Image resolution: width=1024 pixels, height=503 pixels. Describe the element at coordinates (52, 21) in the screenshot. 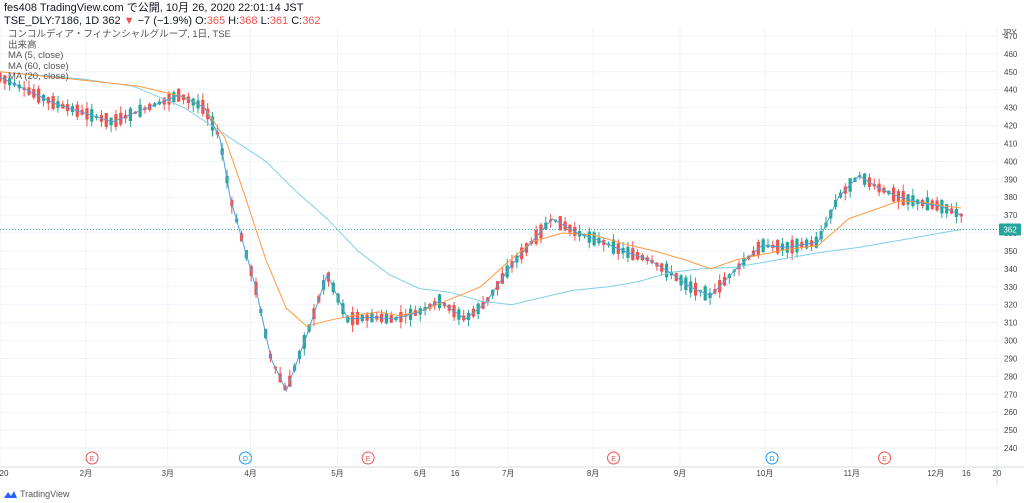

I see `symbol-label: TSE_DLY:7186, 1D` at that location.